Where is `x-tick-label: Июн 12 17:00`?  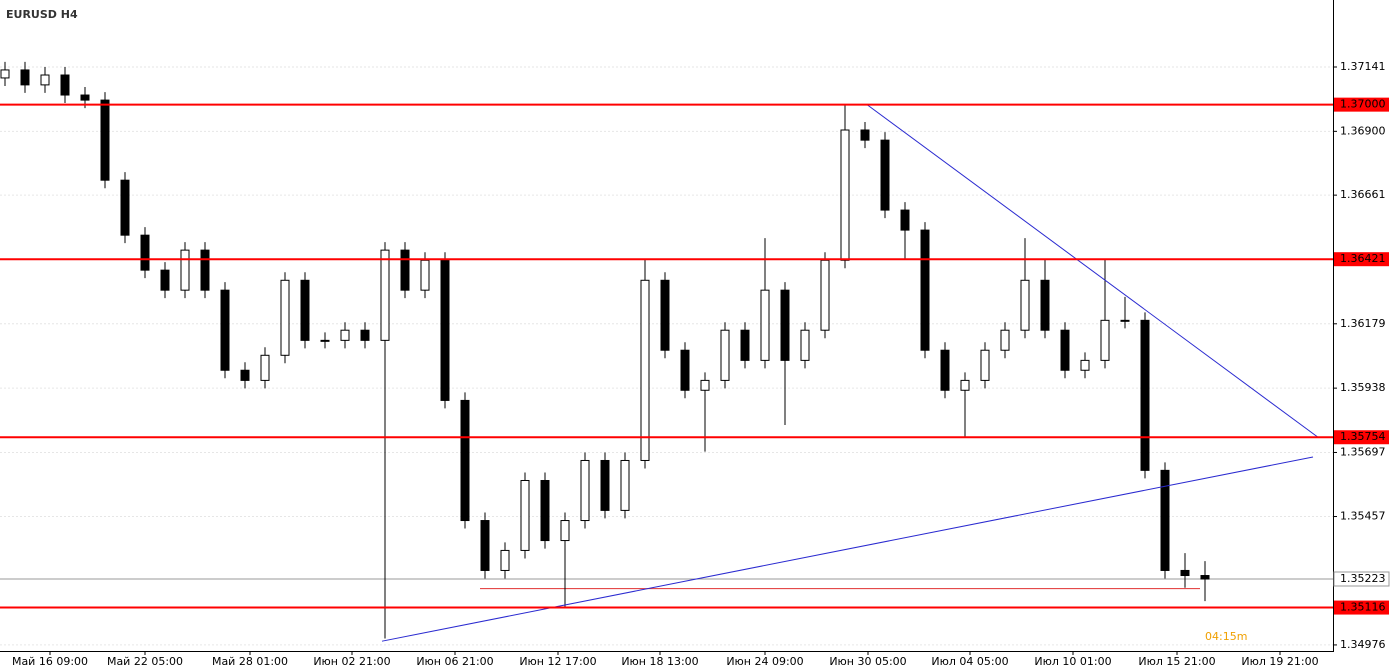 x-tick-label: Июн 12 17:00 is located at coordinates (557, 661).